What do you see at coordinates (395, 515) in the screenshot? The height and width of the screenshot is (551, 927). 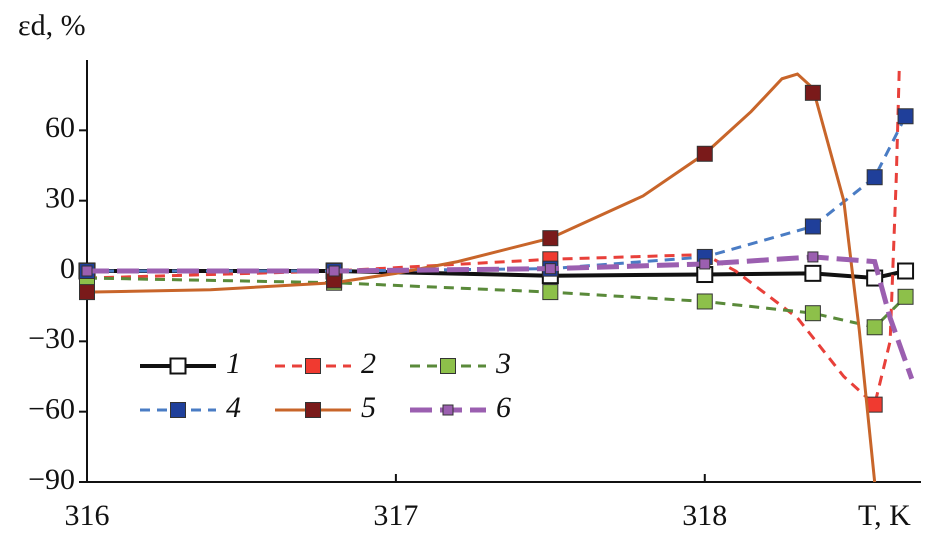 I see `x-tick-label: 317` at bounding box center [395, 515].